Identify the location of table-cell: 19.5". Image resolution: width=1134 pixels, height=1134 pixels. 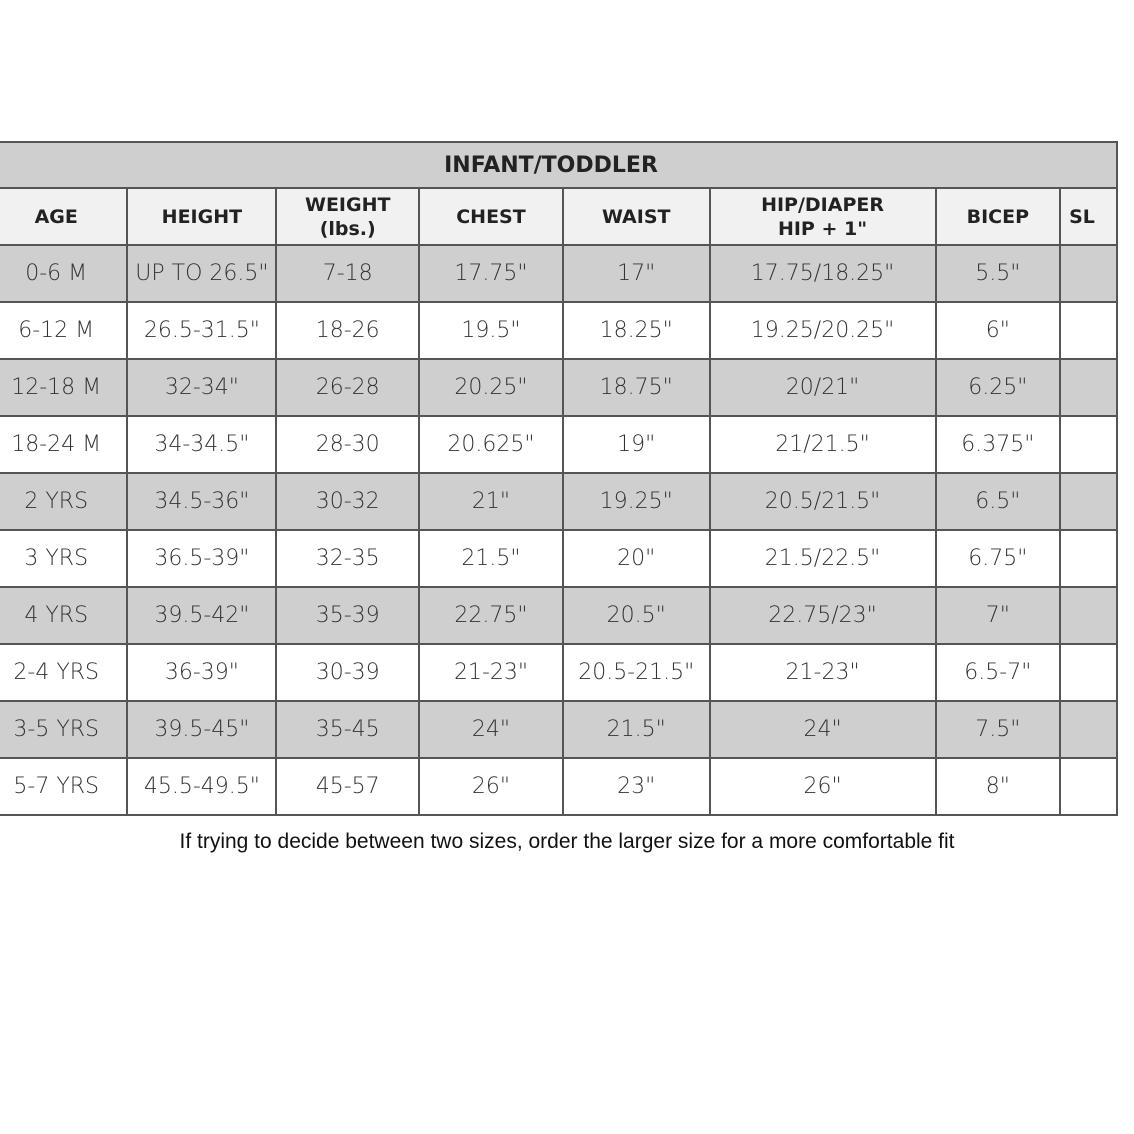
(491, 330).